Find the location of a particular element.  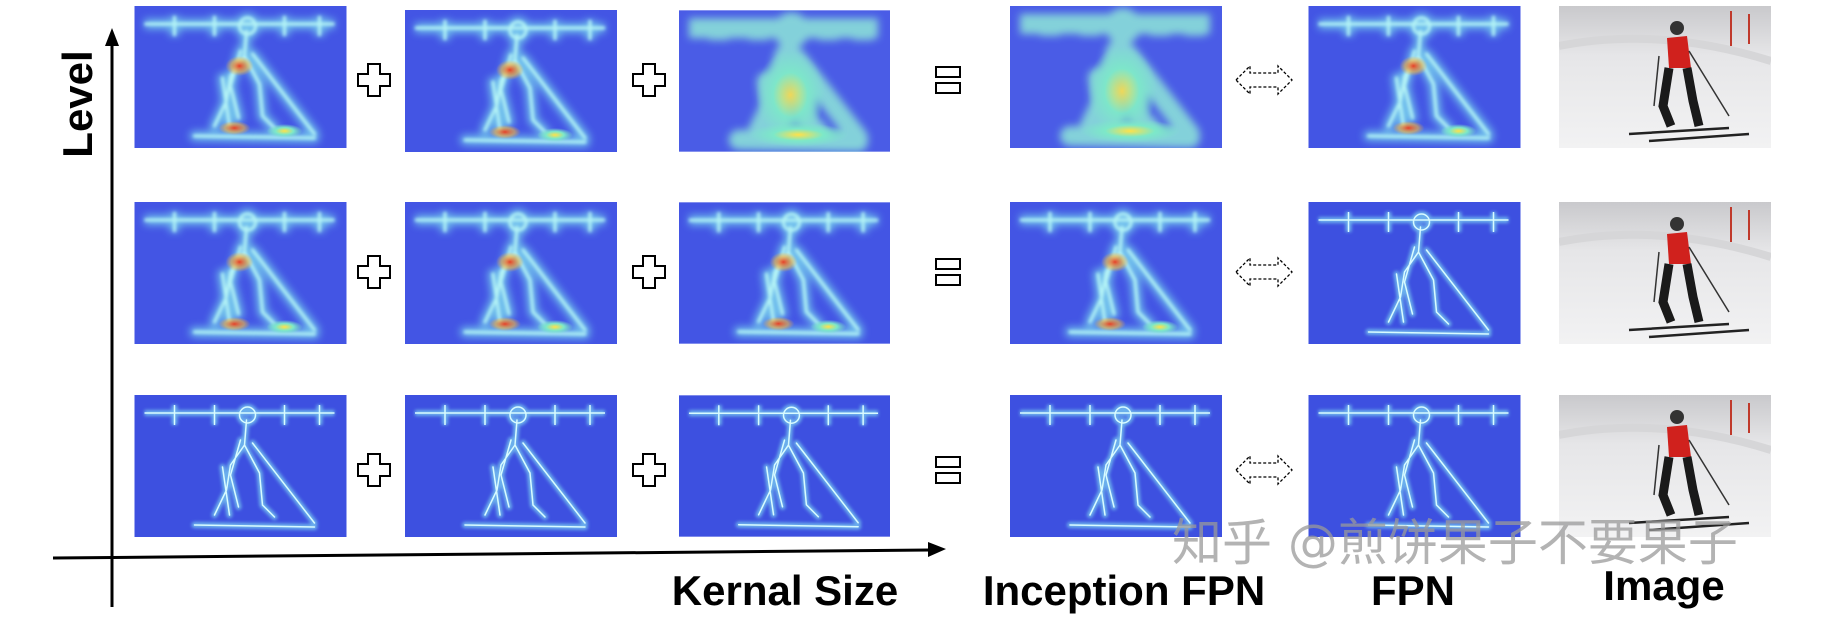

y-axis-arrow is located at coordinates (112, 37).